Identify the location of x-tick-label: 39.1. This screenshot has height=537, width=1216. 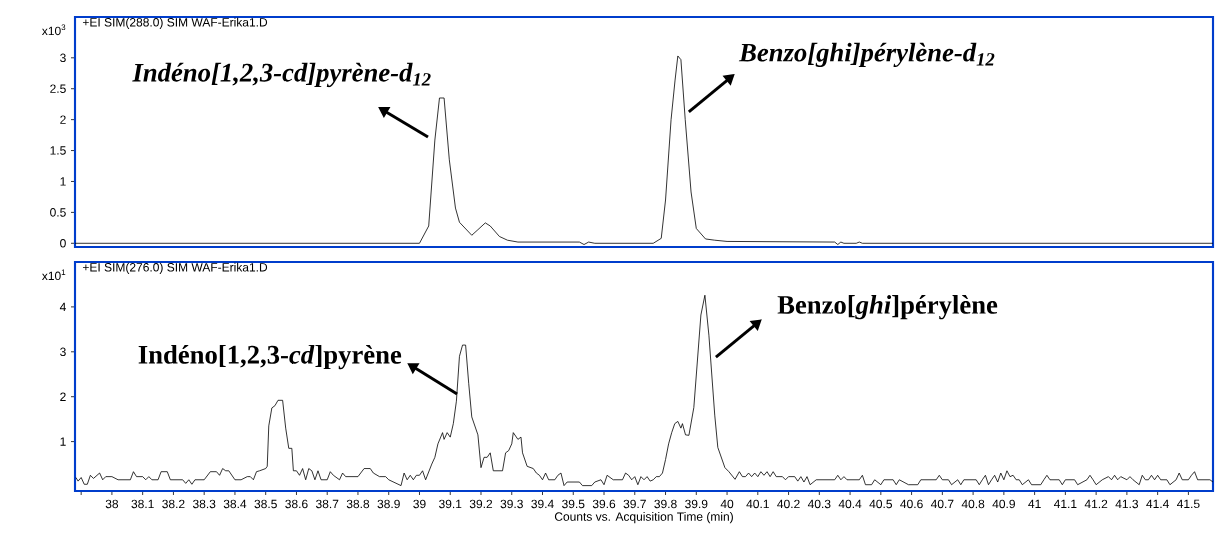
(450, 504).